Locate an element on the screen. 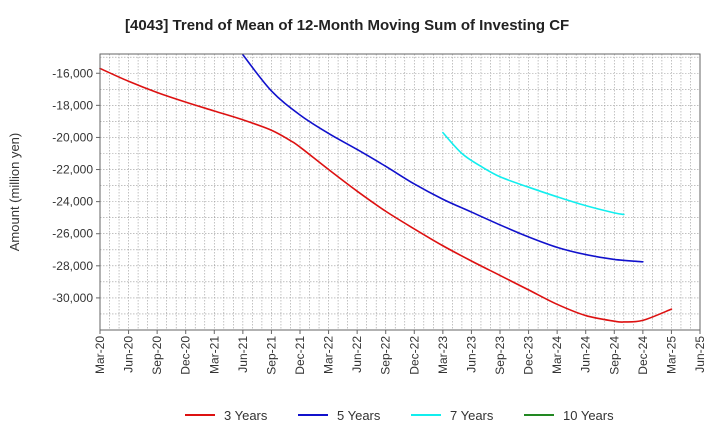 This screenshot has width=720, height=440. x-tick-label: Dec-21 is located at coordinates (300, 355).